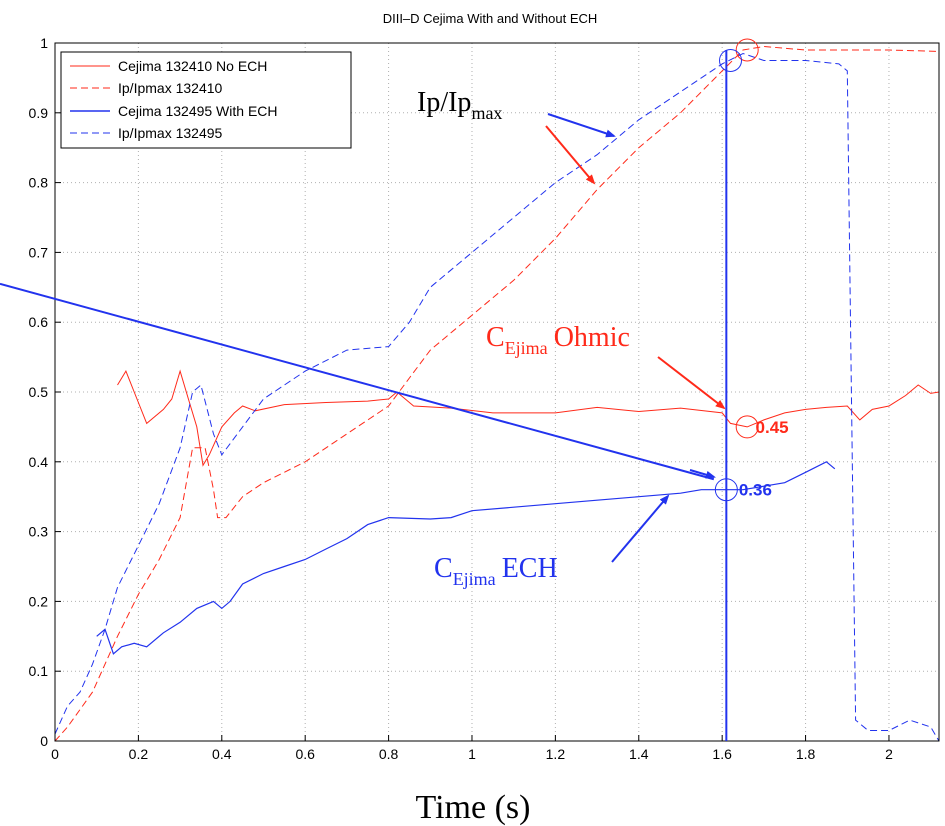  What do you see at coordinates (55, 754) in the screenshot?
I see `x-tick-label: 0` at bounding box center [55, 754].